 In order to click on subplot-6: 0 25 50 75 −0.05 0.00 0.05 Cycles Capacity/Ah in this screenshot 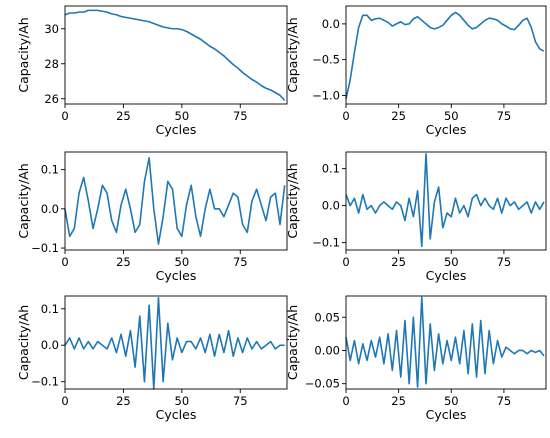, I will do `click(416, 358)`.